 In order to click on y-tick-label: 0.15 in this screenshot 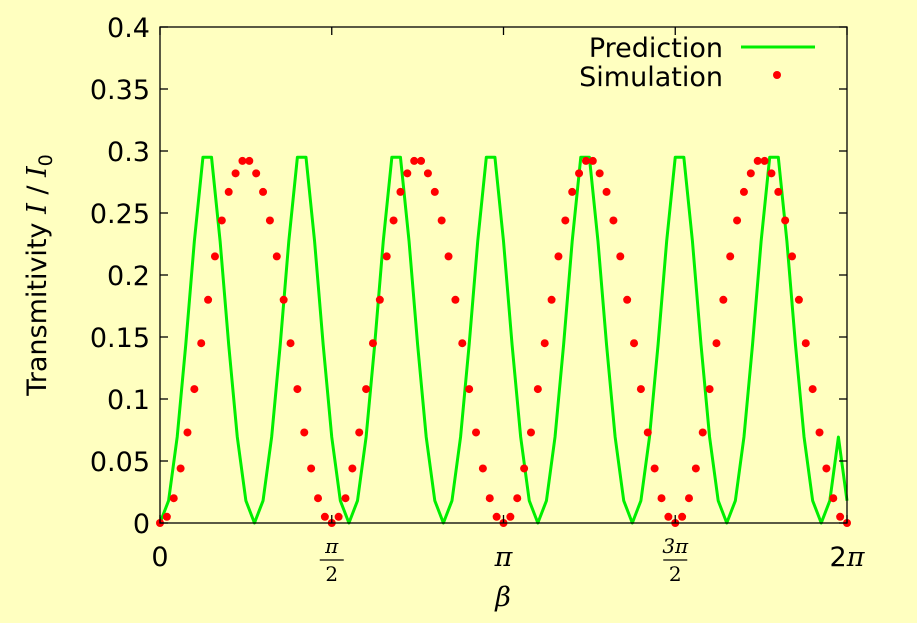, I will do `click(120, 338)`.